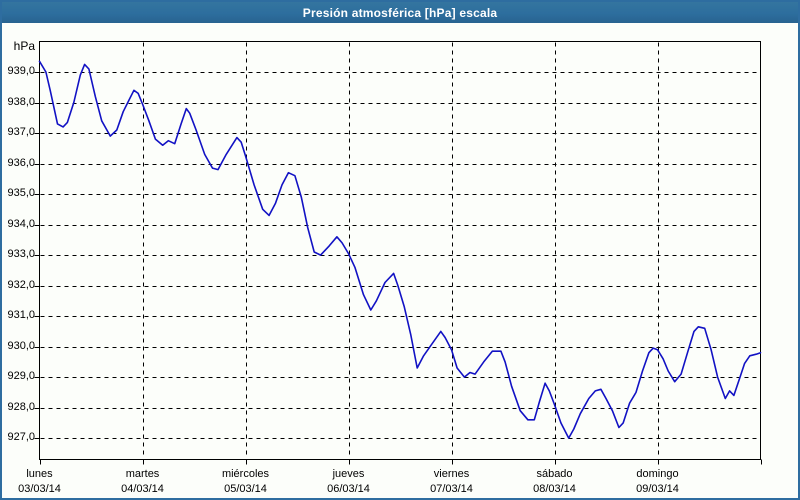 The width and height of the screenshot is (800, 500). What do you see at coordinates (143, 482) in the screenshot?
I see `x-day-label: martes 04/03/14` at bounding box center [143, 482].